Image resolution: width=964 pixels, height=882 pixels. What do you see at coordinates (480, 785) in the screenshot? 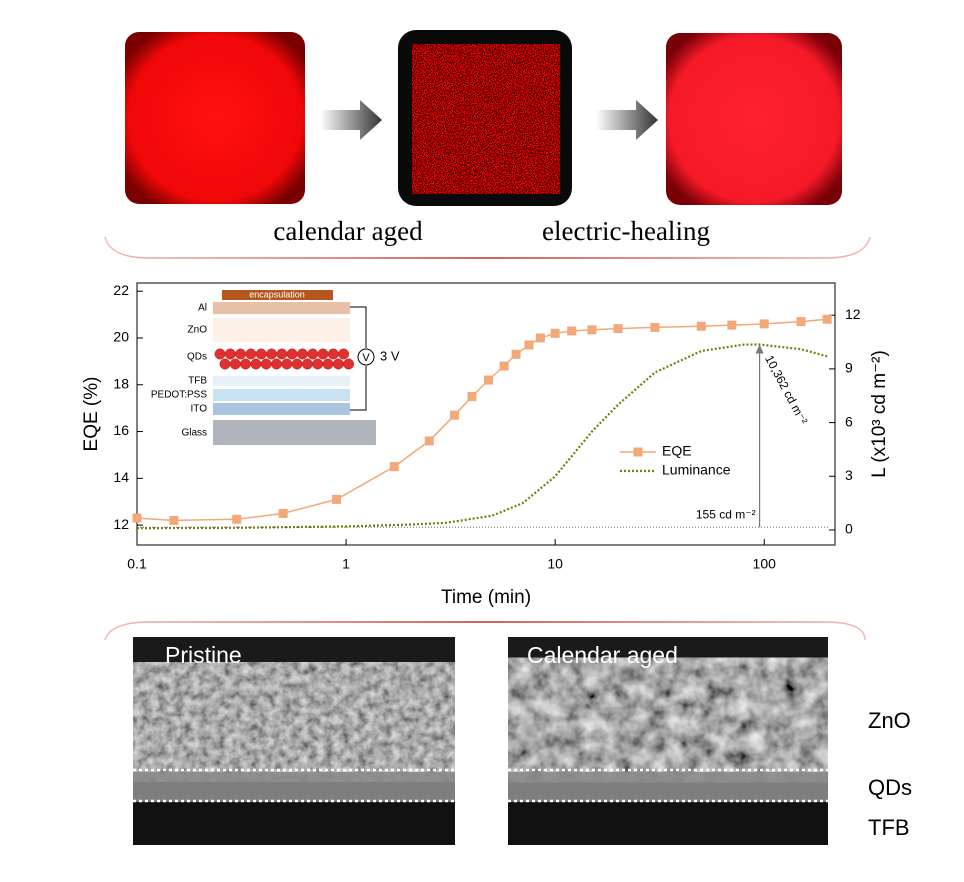
I see `boundaries` at bounding box center [480, 785].